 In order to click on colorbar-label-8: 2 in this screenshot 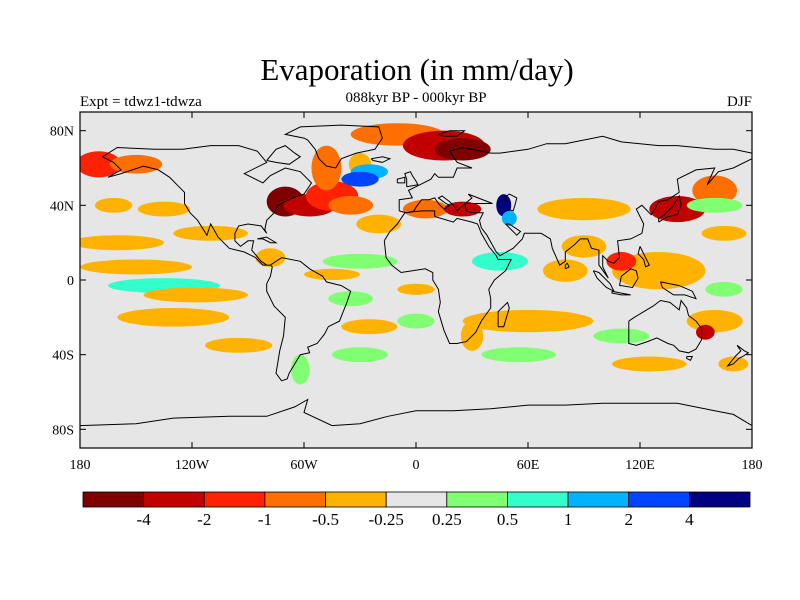, I will do `click(628, 519)`.